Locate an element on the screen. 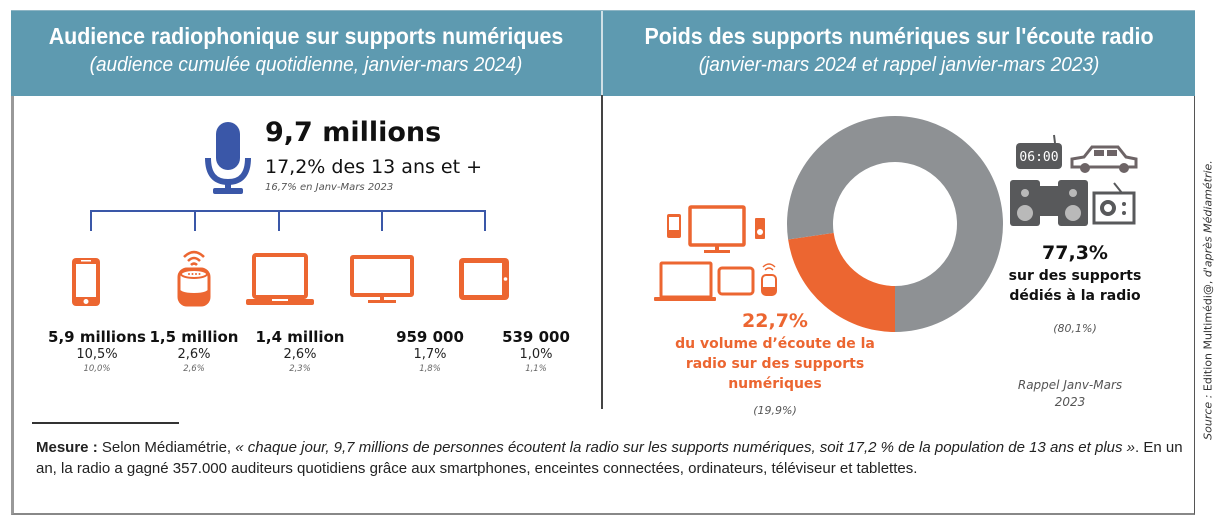 The image size is (1220, 519). smart-speaker-icon is located at coordinates (194, 278).